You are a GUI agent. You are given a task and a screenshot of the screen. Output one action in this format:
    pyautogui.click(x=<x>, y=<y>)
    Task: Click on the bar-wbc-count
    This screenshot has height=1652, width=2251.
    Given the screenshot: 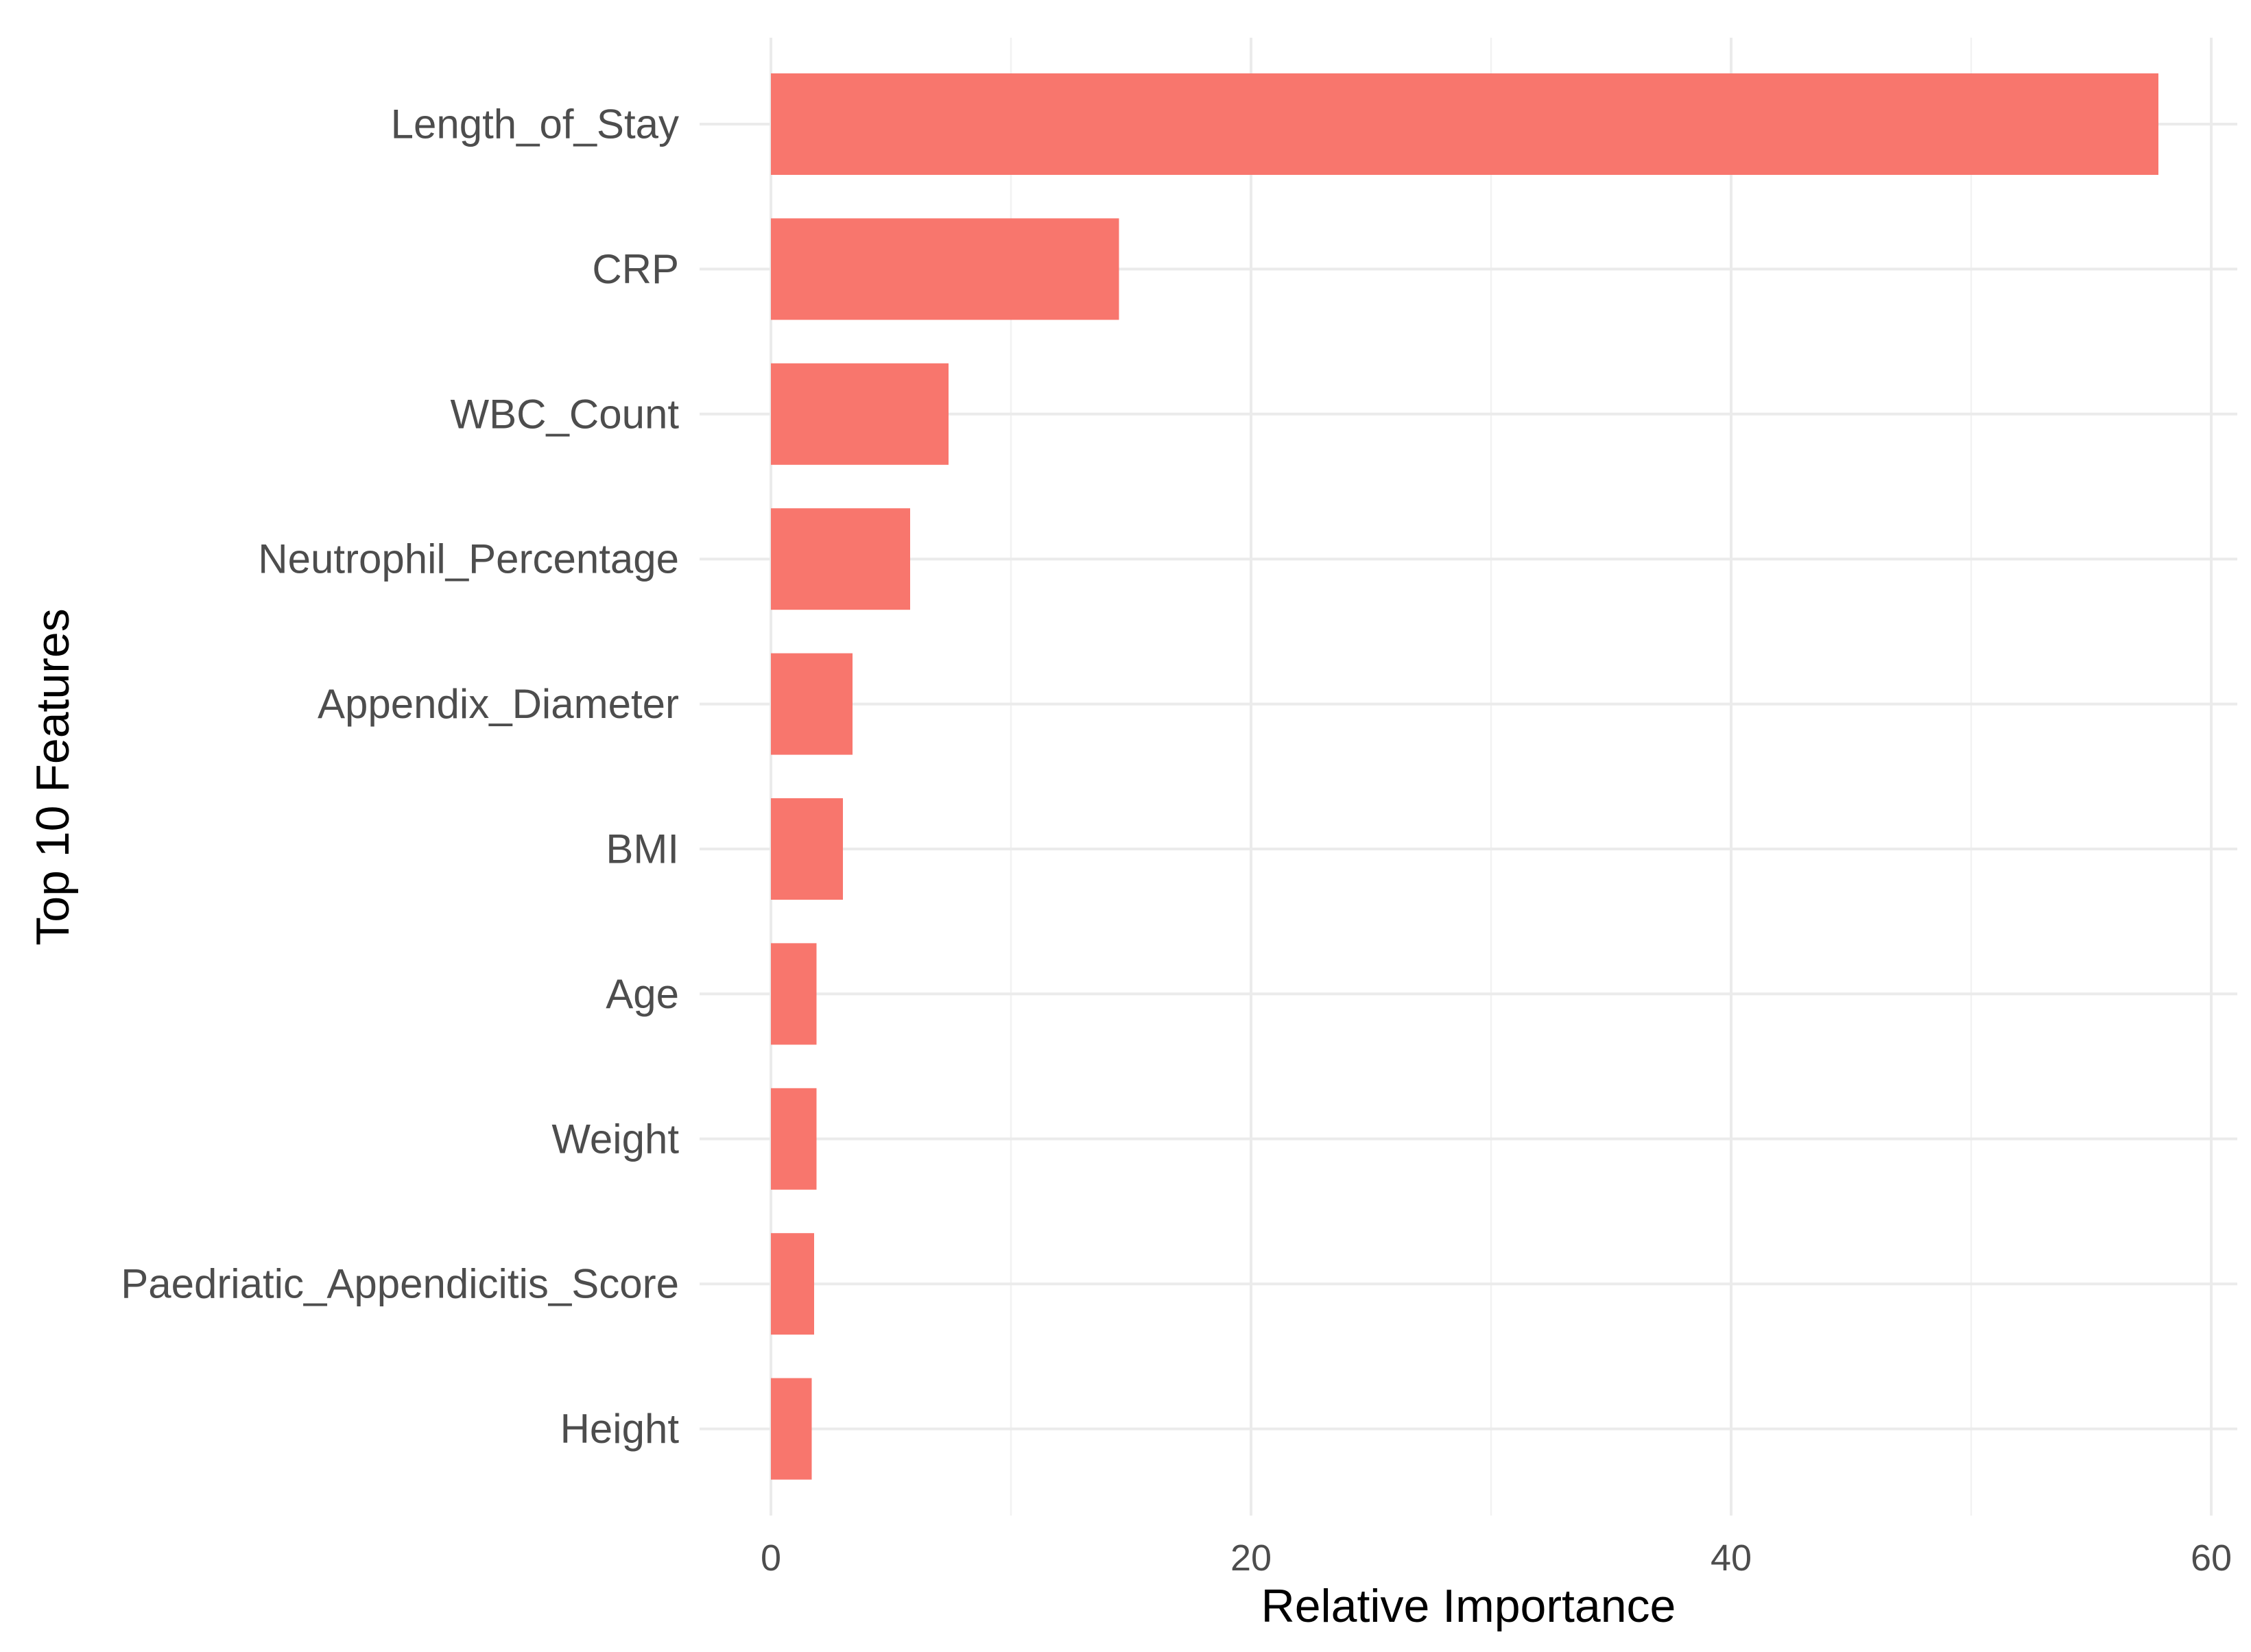 What is the action you would take?
    pyautogui.click(x=860, y=414)
    